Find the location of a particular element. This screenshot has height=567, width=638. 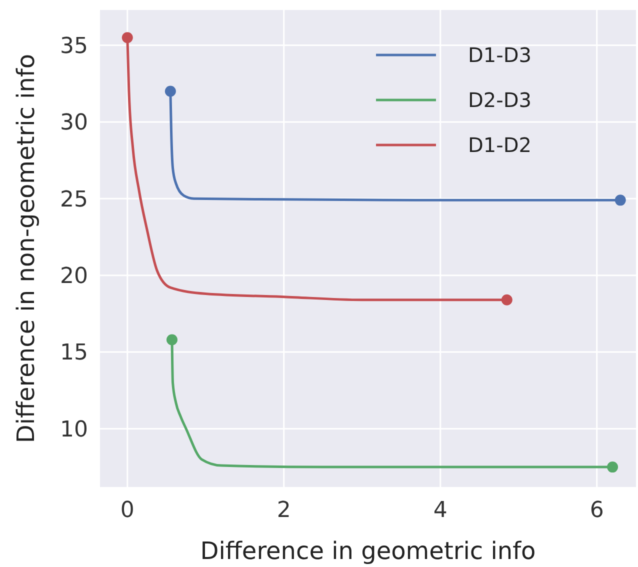

y-tick-label: 30 is located at coordinates (74, 123).